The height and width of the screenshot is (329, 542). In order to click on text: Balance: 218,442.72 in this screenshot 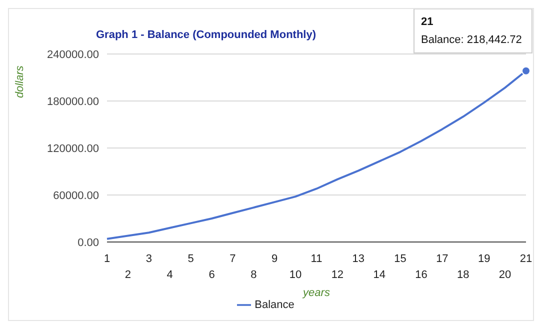, I will do `click(471, 40)`.